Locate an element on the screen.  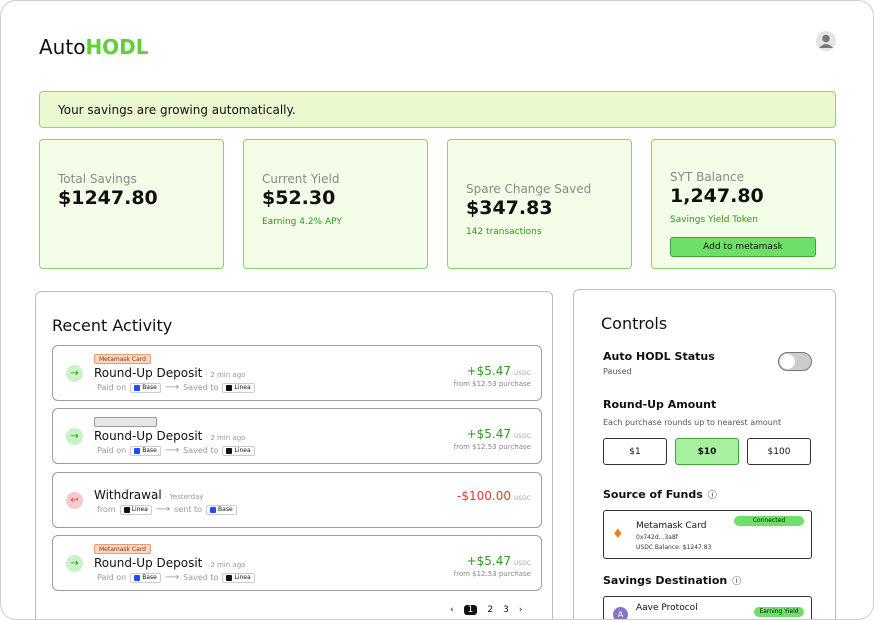
amount-option: $1 is located at coordinates (635, 451).